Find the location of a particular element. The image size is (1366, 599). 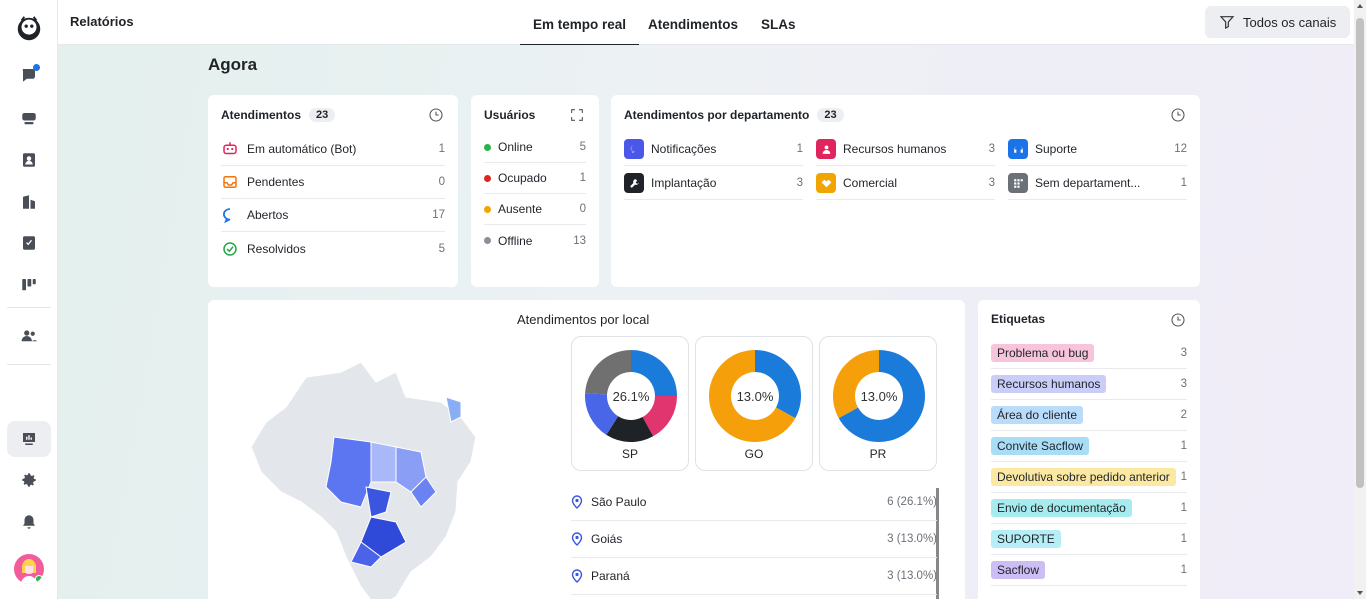

tag-row: Problema ou bug 3 is located at coordinates (1089, 353).